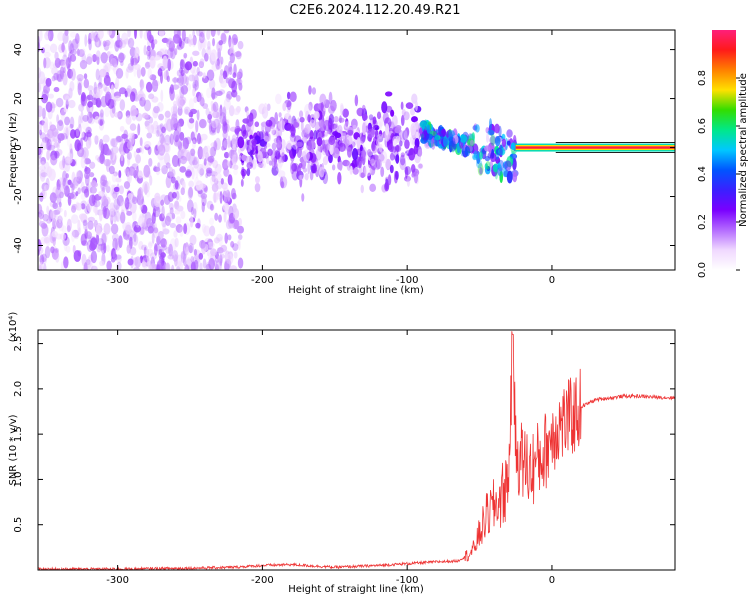 The height and width of the screenshot is (600, 750). Describe the element at coordinates (18, 389) in the screenshot. I see `y-tick-label: 2.0` at that location.